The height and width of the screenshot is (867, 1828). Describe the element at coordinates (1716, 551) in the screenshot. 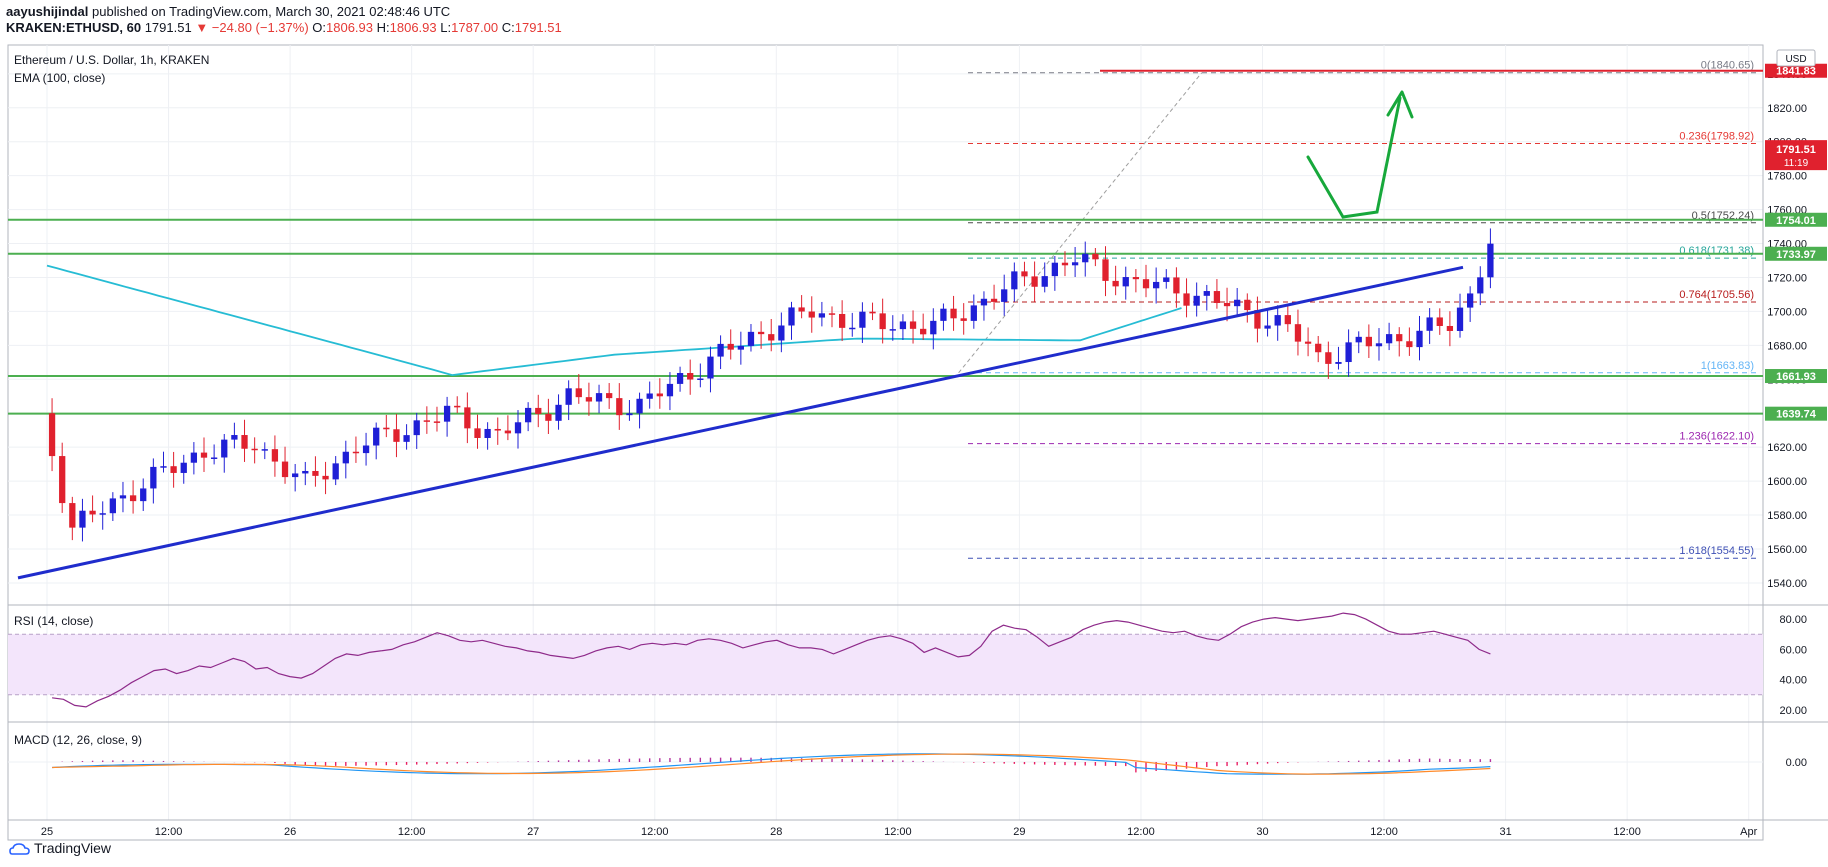

I see `fib-level-label: 1.618(1554.55)` at that location.